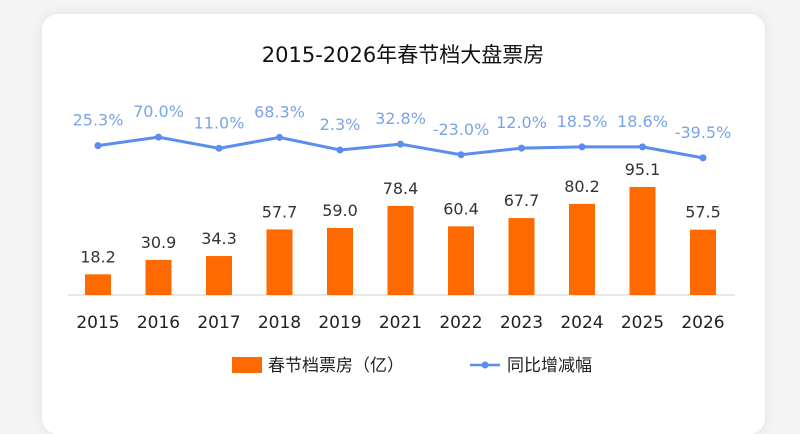 This screenshot has width=800, height=434. What do you see at coordinates (582, 121) in the screenshot?
I see `line-value-label: 18.5%` at bounding box center [582, 121].